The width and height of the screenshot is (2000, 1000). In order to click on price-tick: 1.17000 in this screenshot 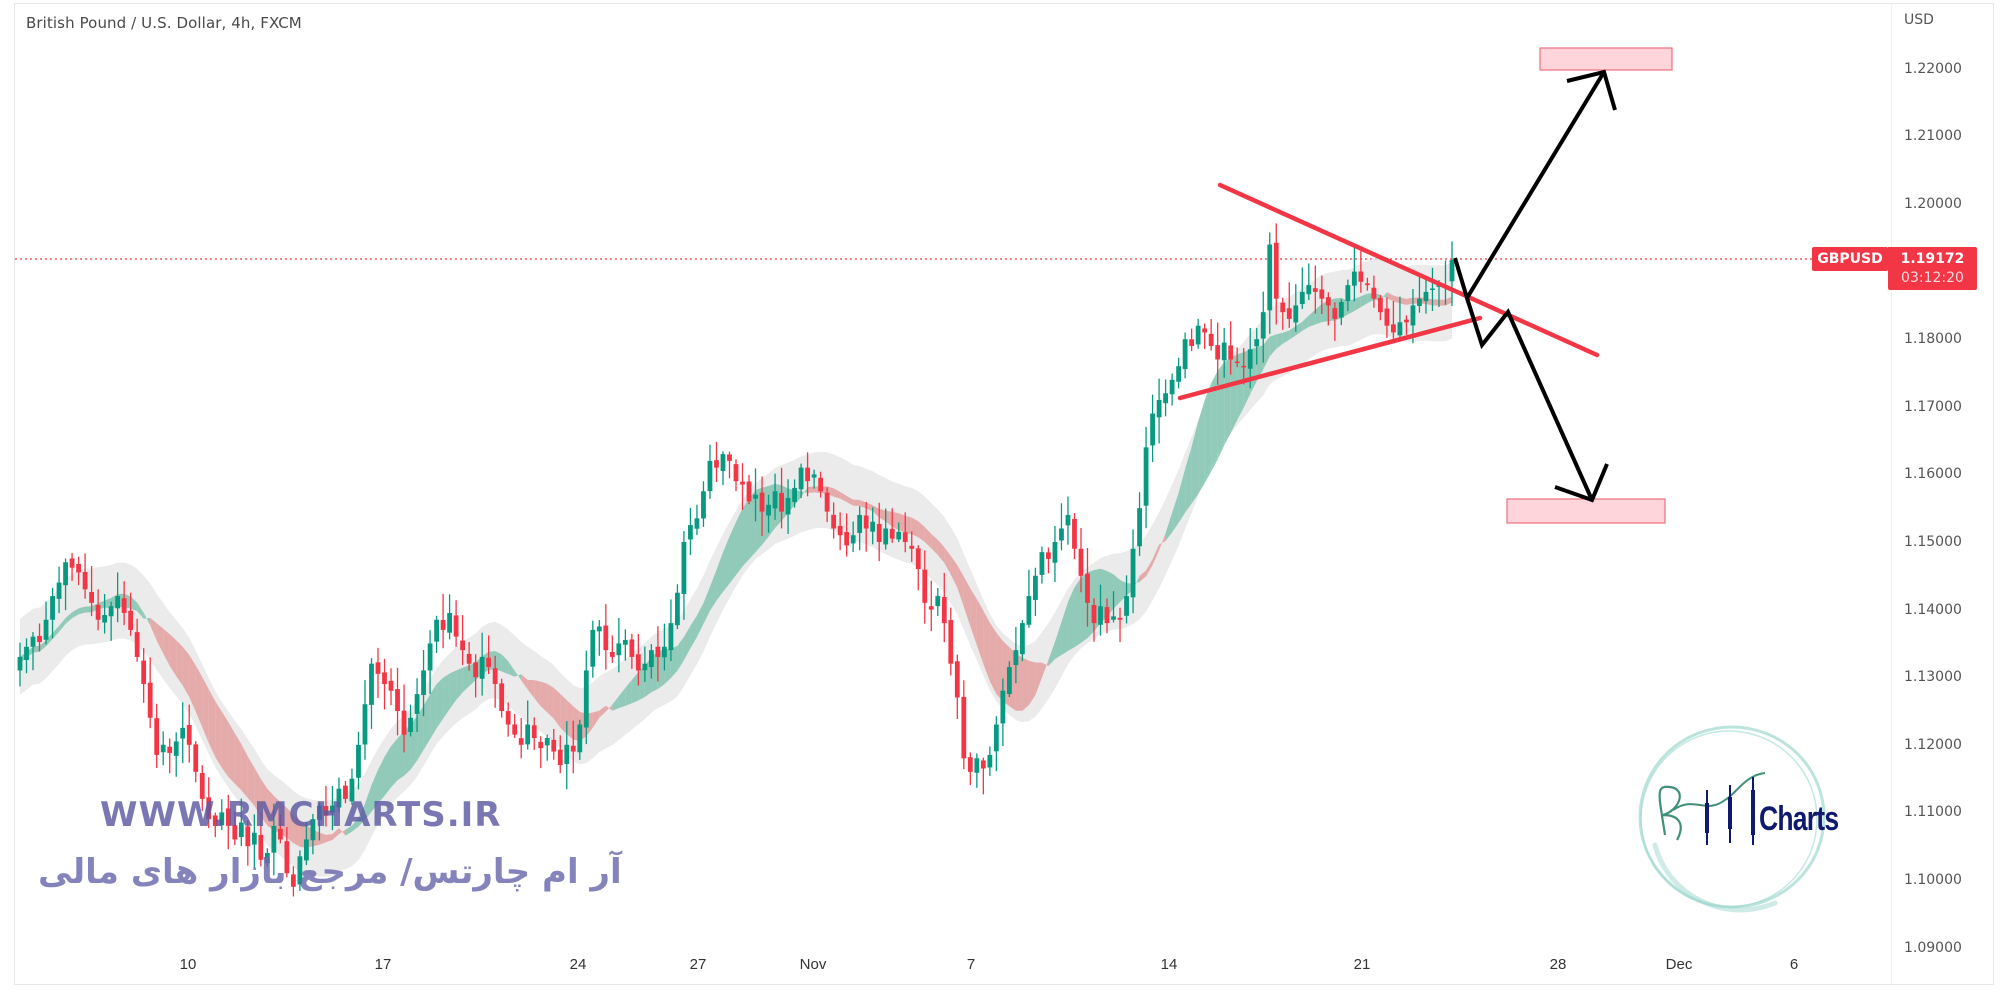, I will do `click(1933, 406)`.